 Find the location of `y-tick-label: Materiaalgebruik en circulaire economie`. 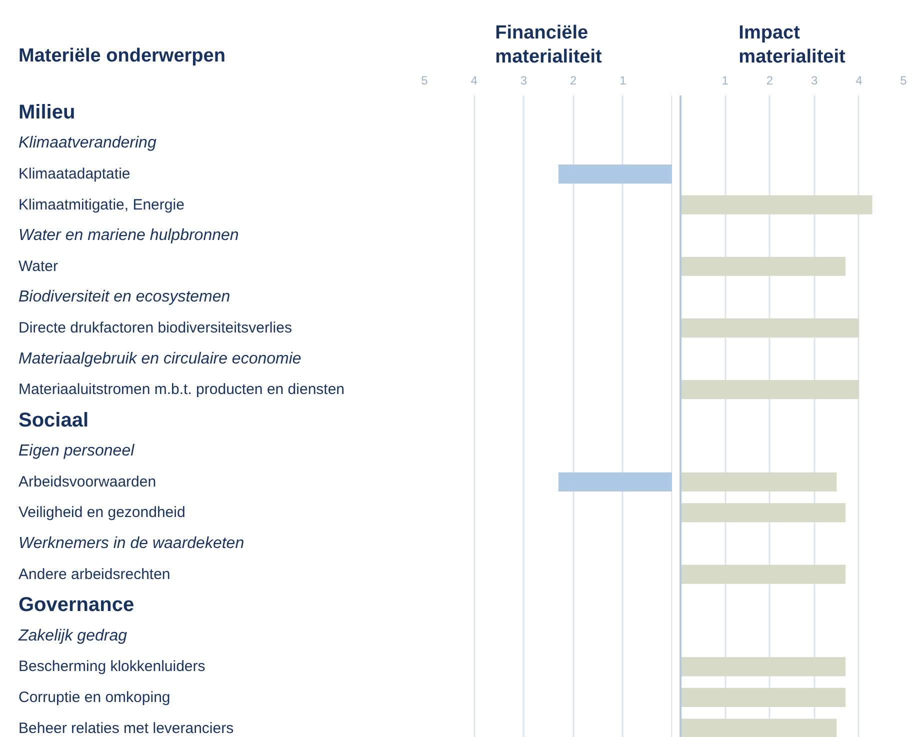

y-tick-label: Materiaalgebruik en circulaire economie is located at coordinates (160, 359).